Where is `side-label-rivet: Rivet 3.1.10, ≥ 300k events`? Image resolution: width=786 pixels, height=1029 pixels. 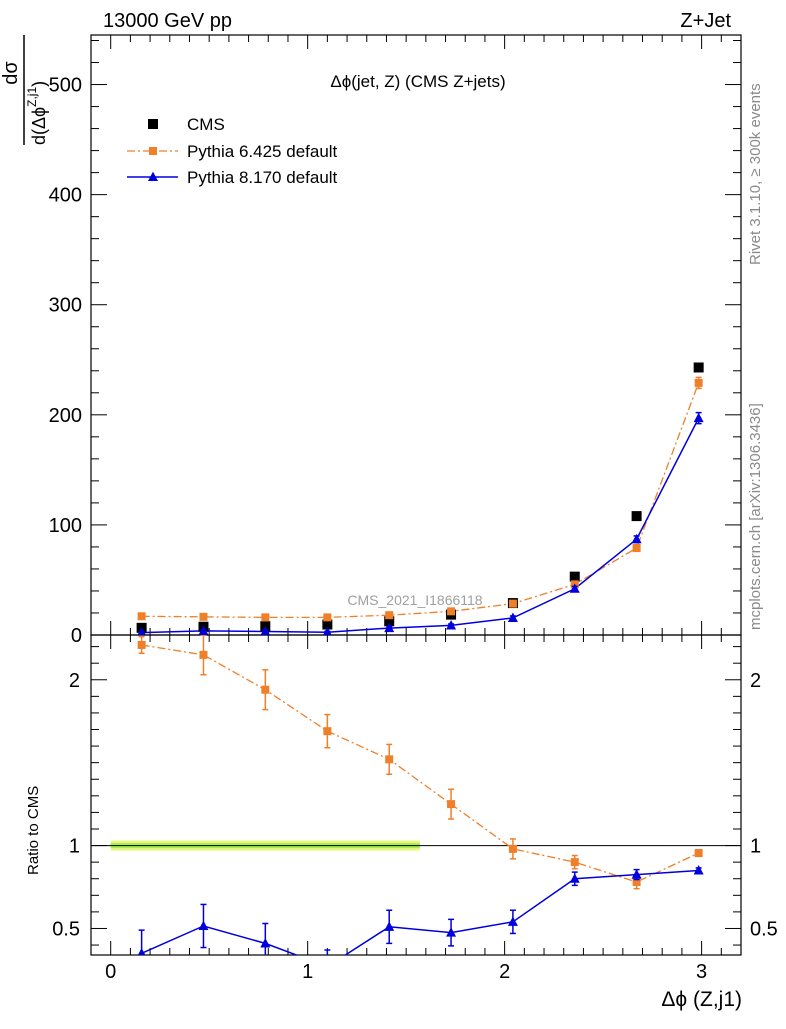
side-label-rivet: Rivet 3.1.10, ≥ 300k events is located at coordinates (755, 174).